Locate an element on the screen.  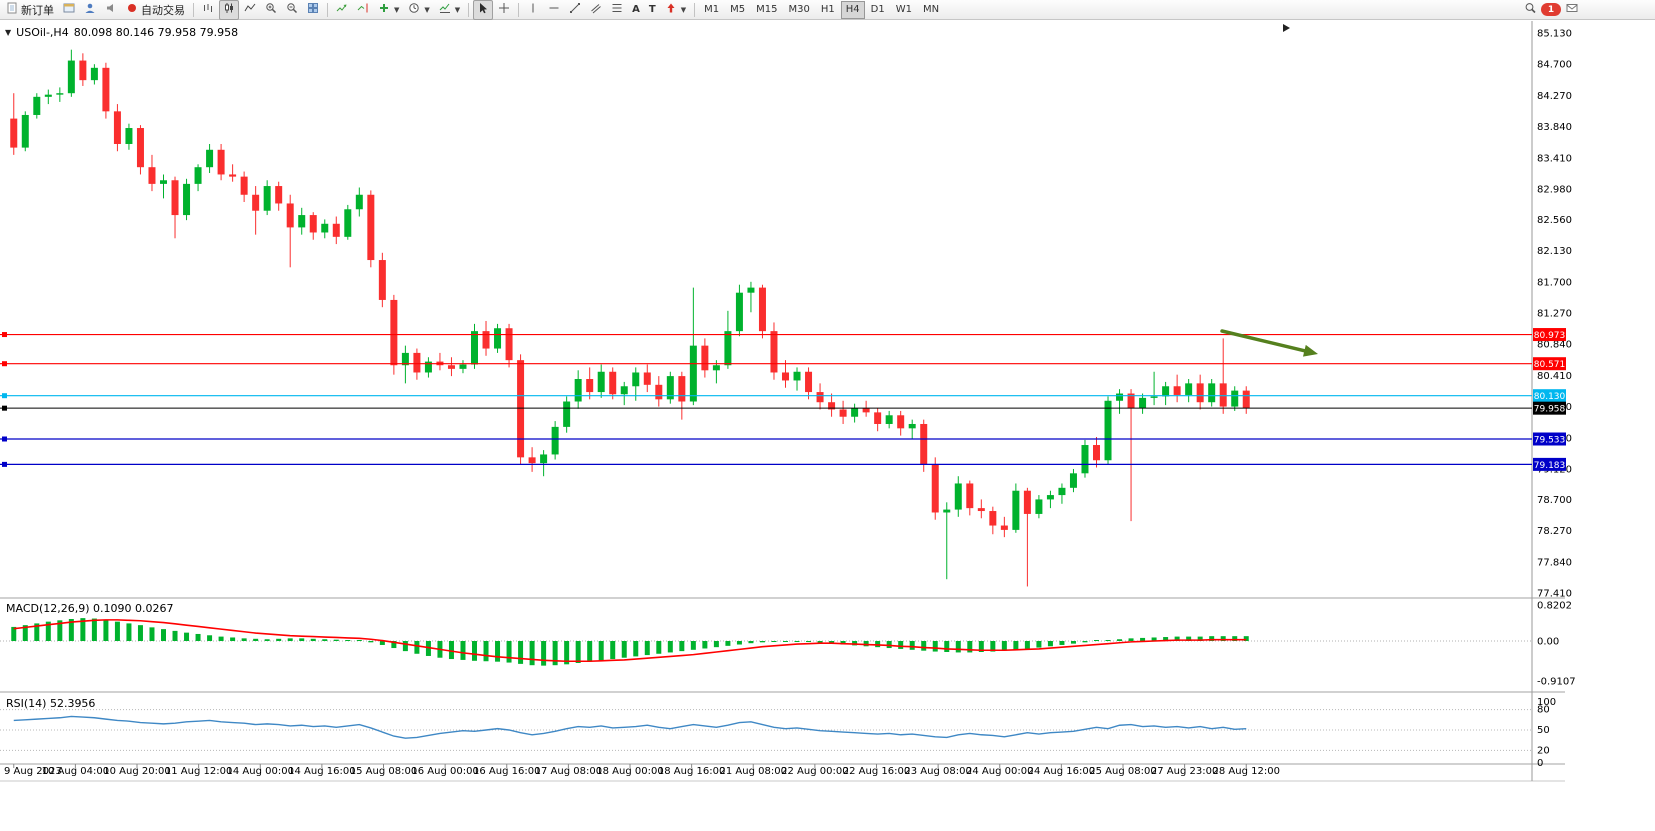
svg-text: 81.270 is located at coordinates (1554, 314).